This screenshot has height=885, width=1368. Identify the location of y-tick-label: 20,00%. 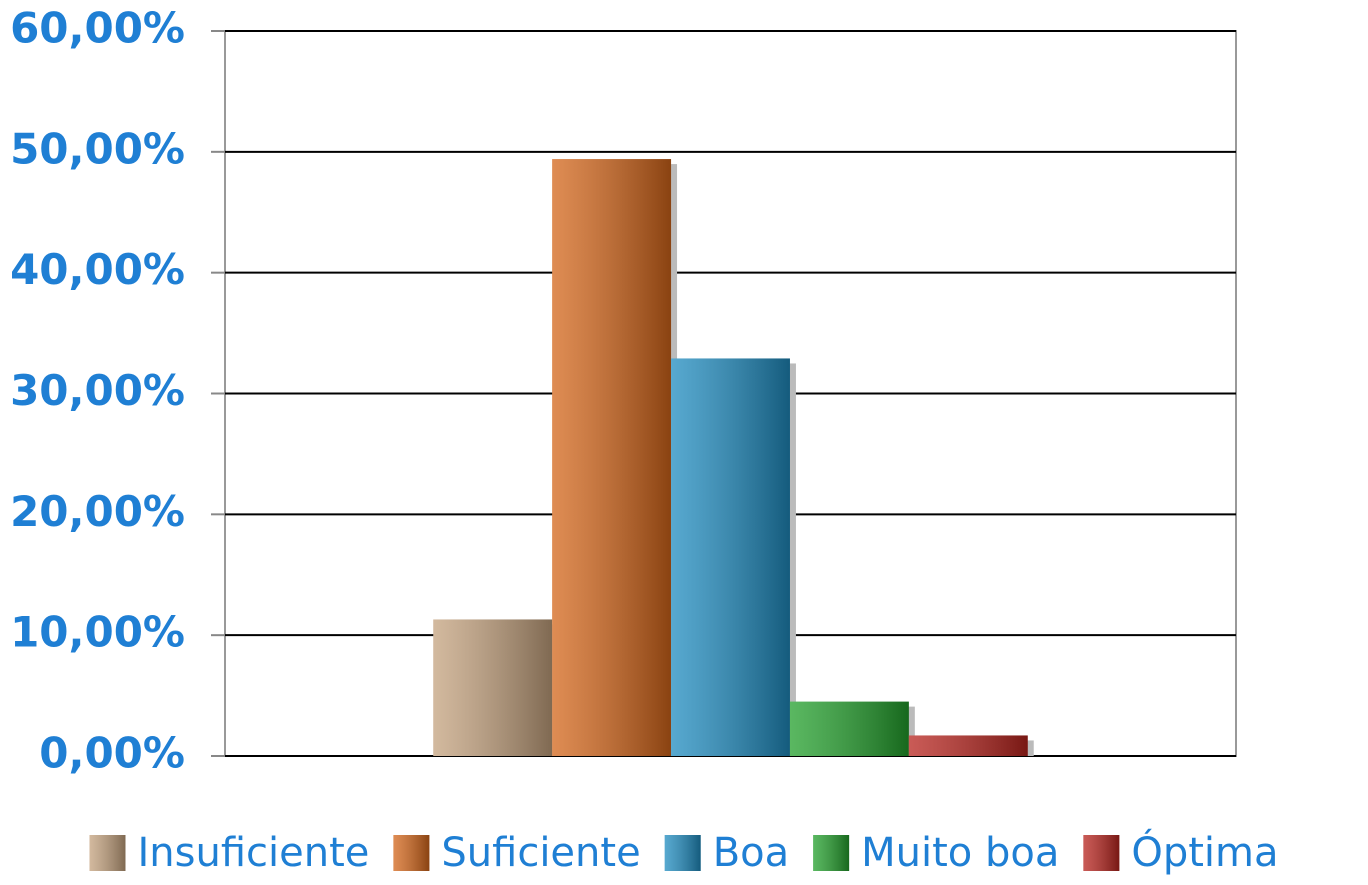
(97, 511).